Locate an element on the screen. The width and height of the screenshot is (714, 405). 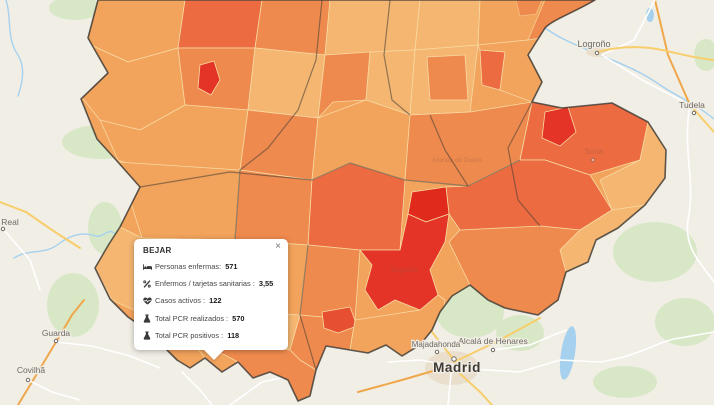
stat-label: Personas enfermas: is located at coordinates (188, 266).